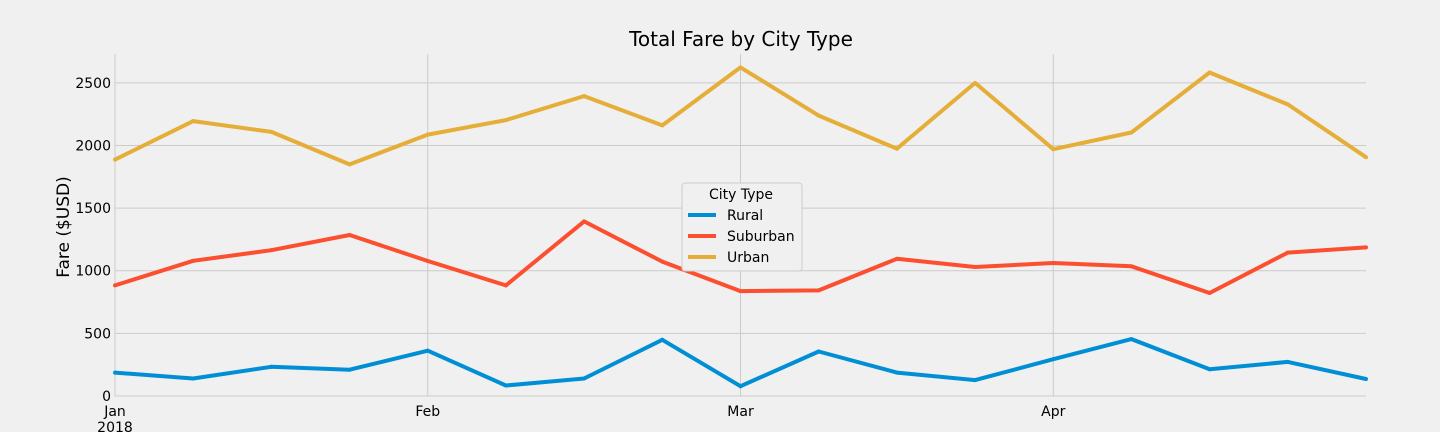  What do you see at coordinates (114, 412) in the screenshot?
I see `x-tick-label: Jan` at bounding box center [114, 412].